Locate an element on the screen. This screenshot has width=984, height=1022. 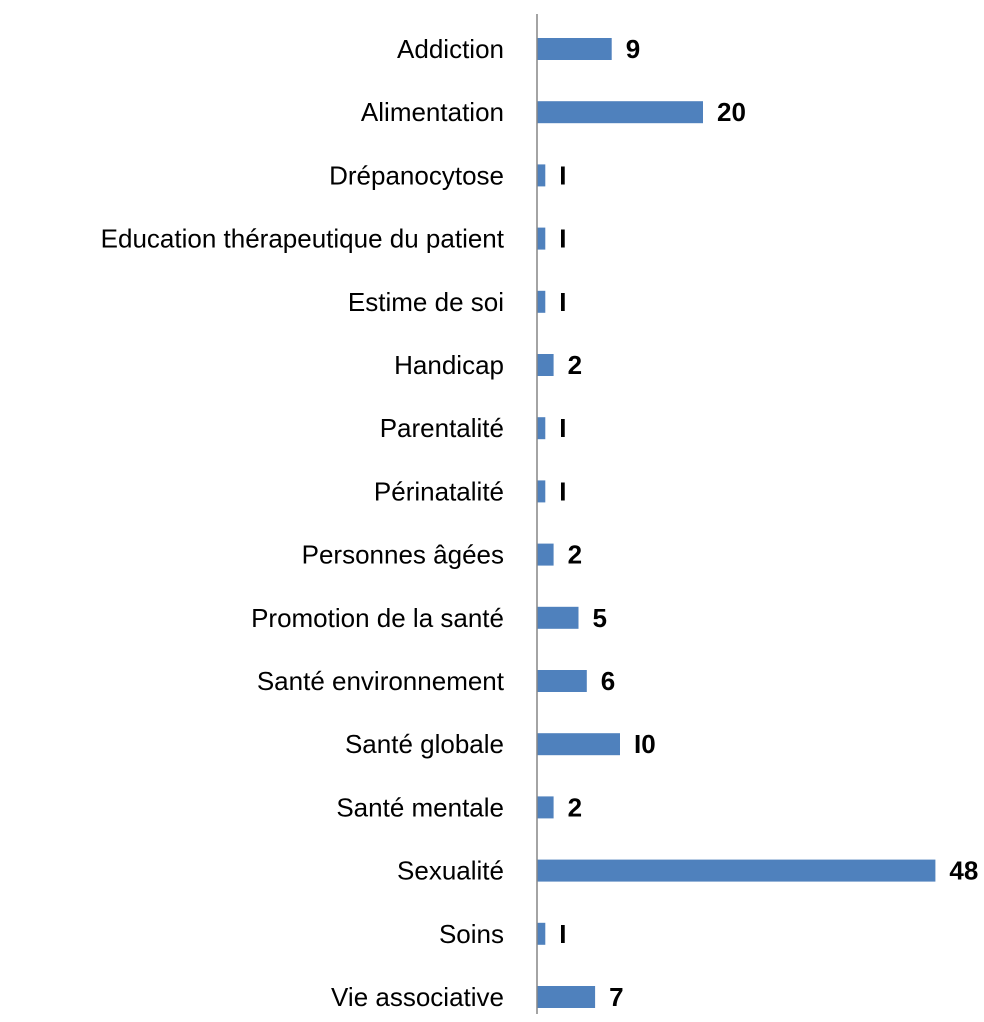
category-label: Handicap is located at coordinates (449, 365).